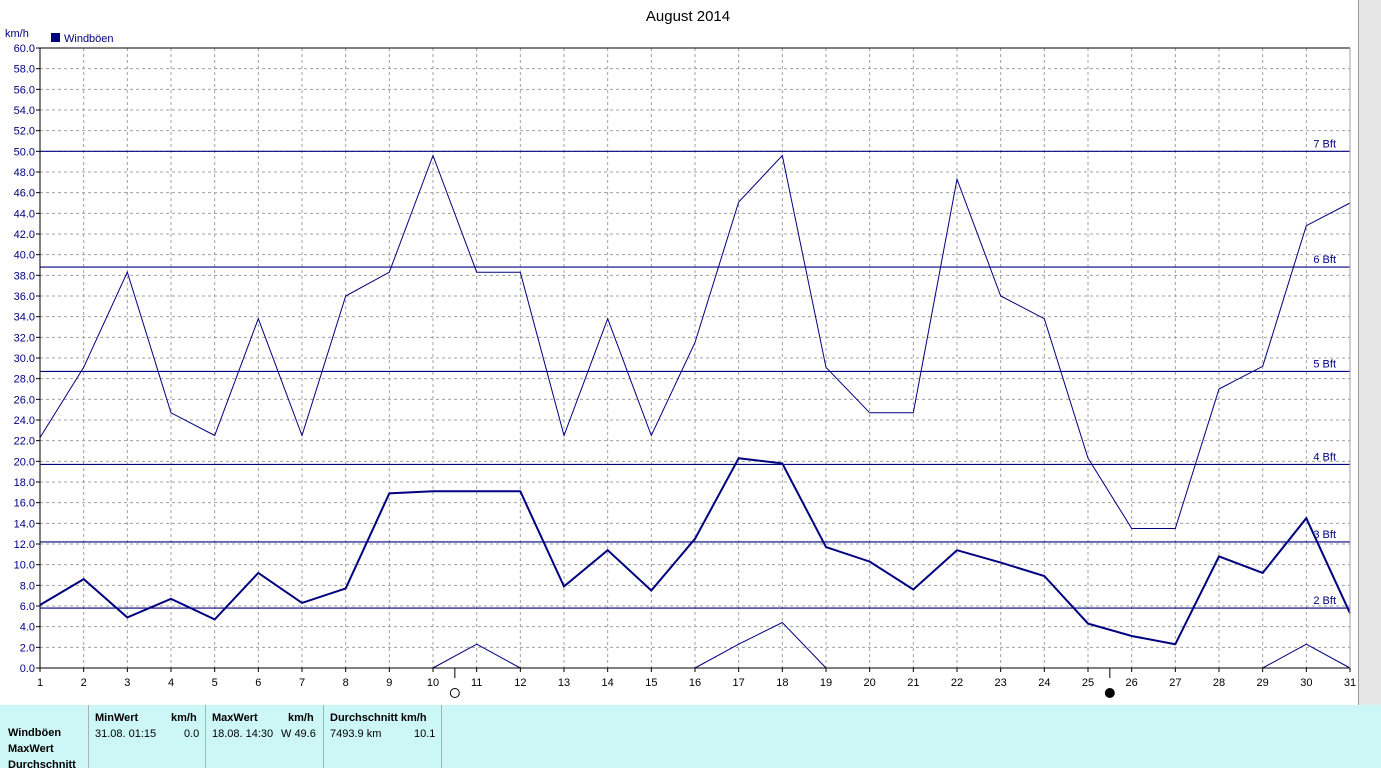 Image resolution: width=1381 pixels, height=771 pixels. What do you see at coordinates (24, 359) in the screenshot?
I see `y-tick-label: 30.0` at bounding box center [24, 359].